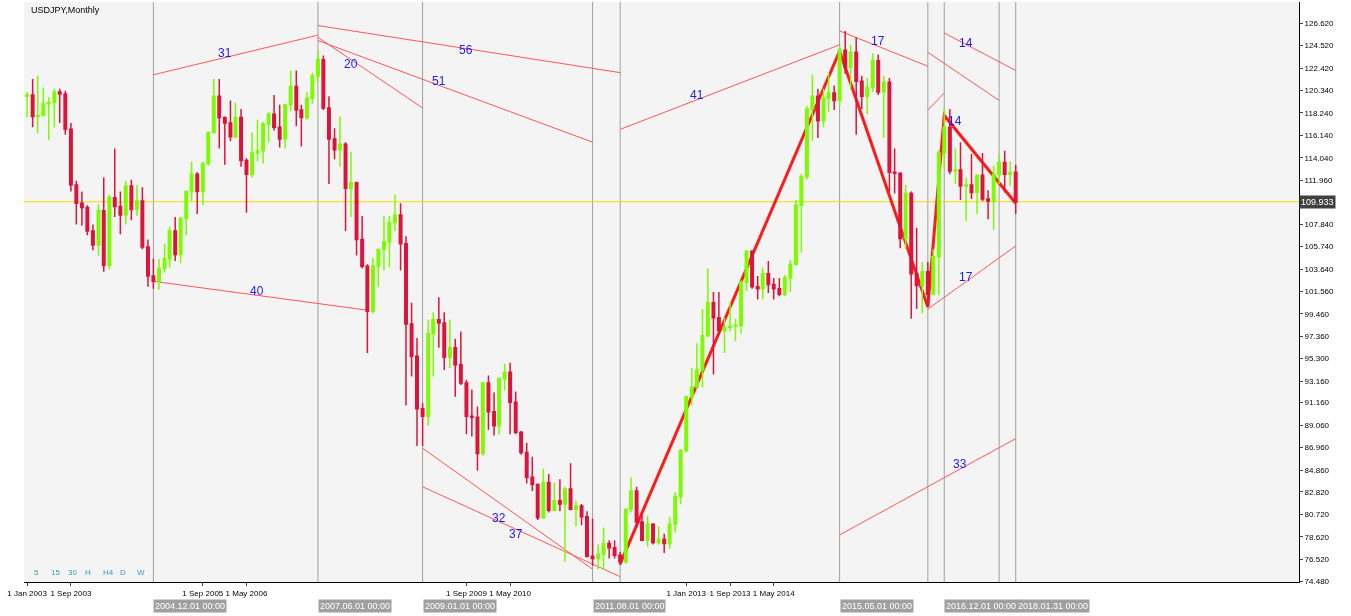 This screenshot has height=616, width=1351. I want to click on annotation: D, so click(123, 572).